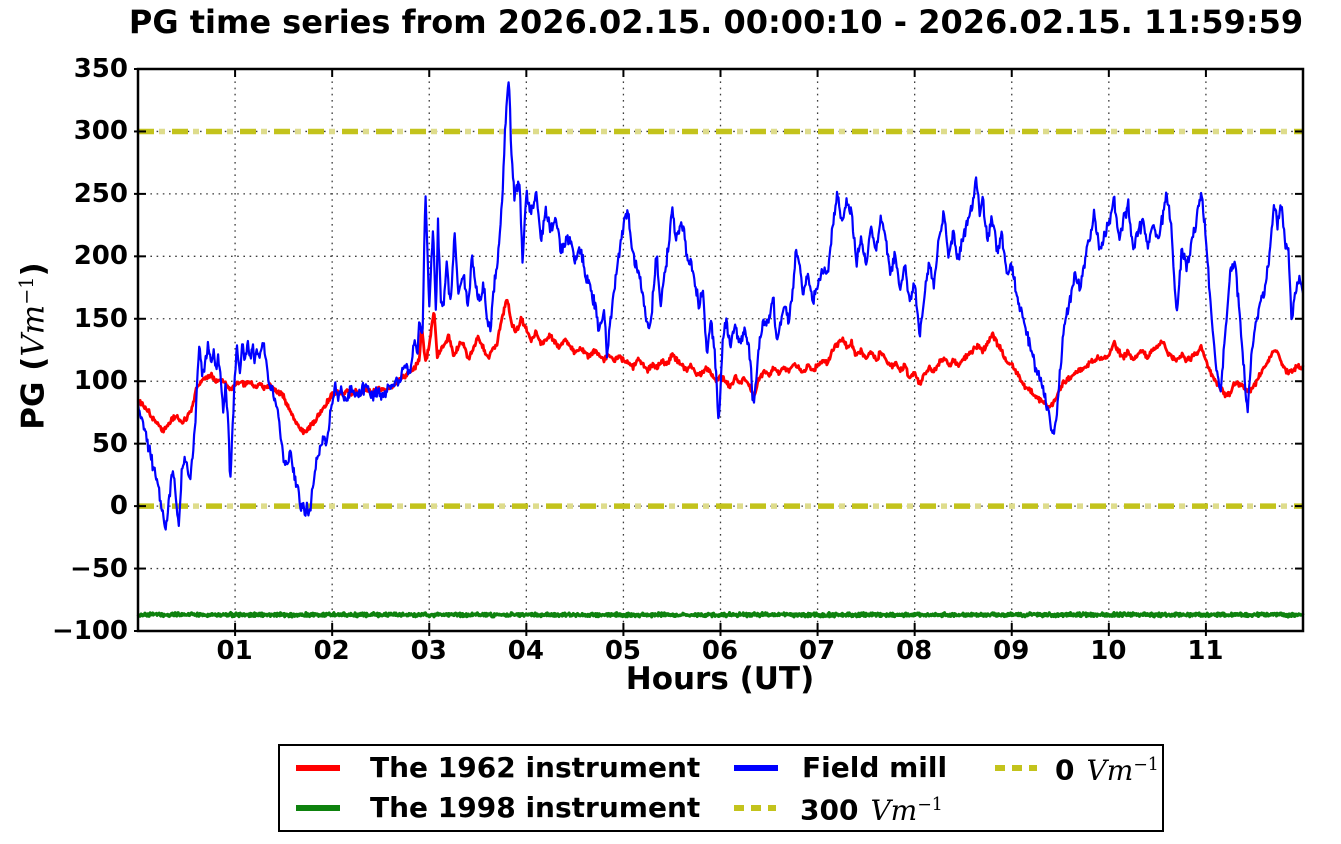 The height and width of the screenshot is (844, 1341). Describe the element at coordinates (1065, 770) in the screenshot. I see `legend-ref-value: 0` at that location.